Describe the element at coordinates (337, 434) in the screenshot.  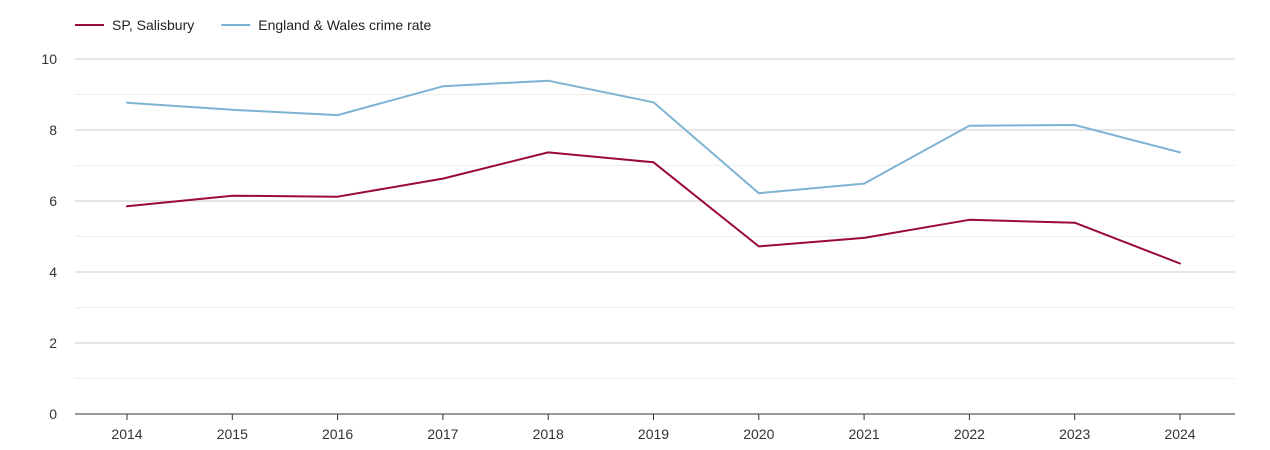
I see `x-tick-label: 2016` at that location.